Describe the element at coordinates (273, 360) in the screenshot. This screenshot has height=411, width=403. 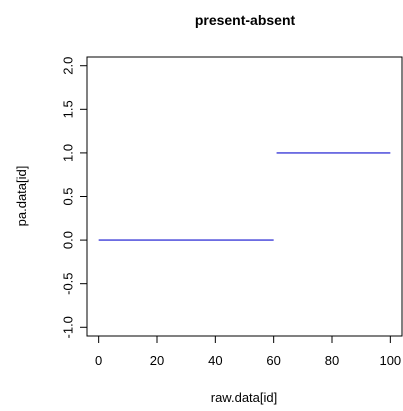
I see `x-tick-label: 60` at that location.